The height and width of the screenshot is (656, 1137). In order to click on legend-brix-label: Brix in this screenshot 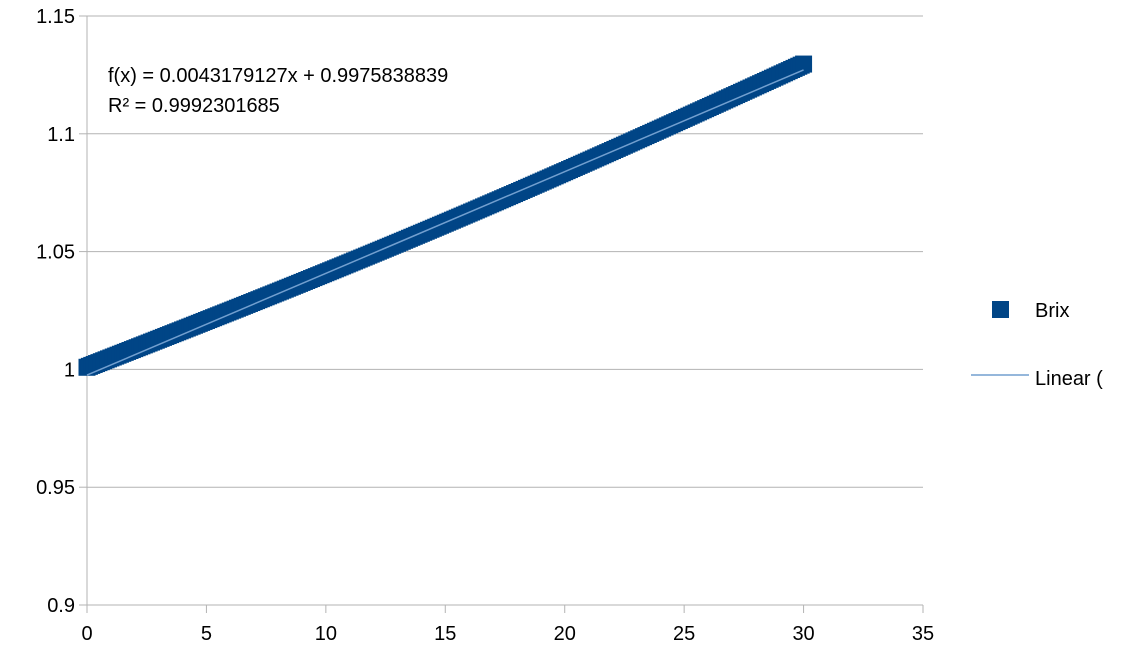, I will do `click(1052, 311)`.